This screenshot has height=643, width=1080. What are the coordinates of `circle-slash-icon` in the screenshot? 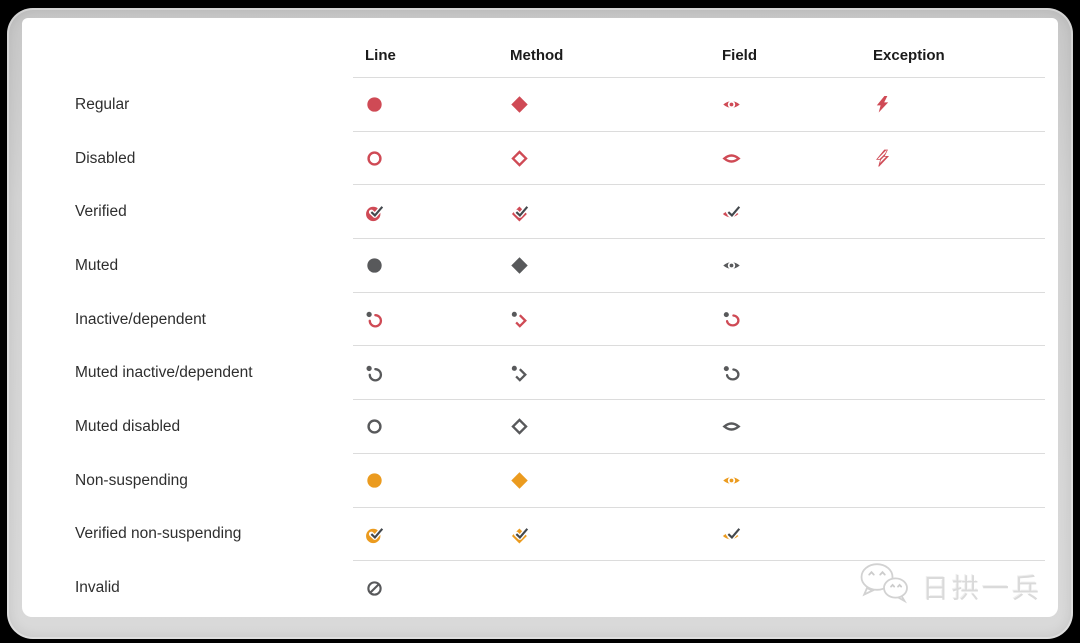 It's located at (374, 588).